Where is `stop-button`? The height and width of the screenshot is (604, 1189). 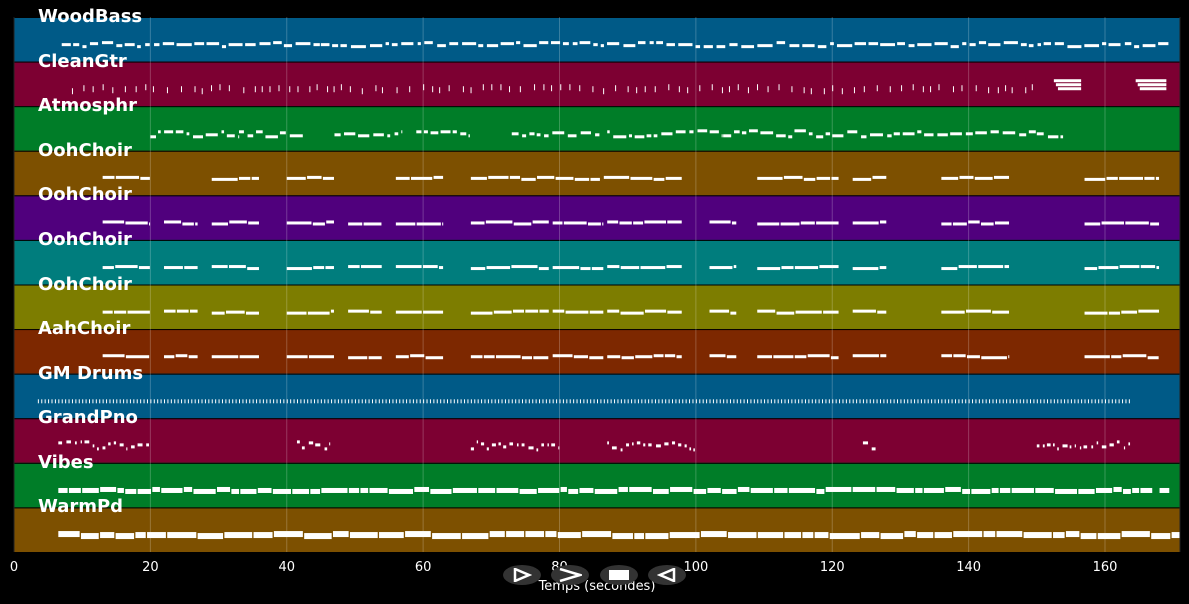
stop-button is located at coordinates (619, 575).